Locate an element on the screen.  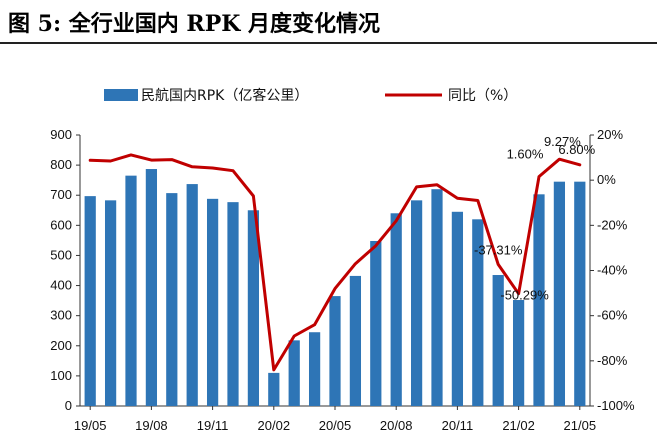
y-right-tick-label: -100% is located at coordinates (616, 405).